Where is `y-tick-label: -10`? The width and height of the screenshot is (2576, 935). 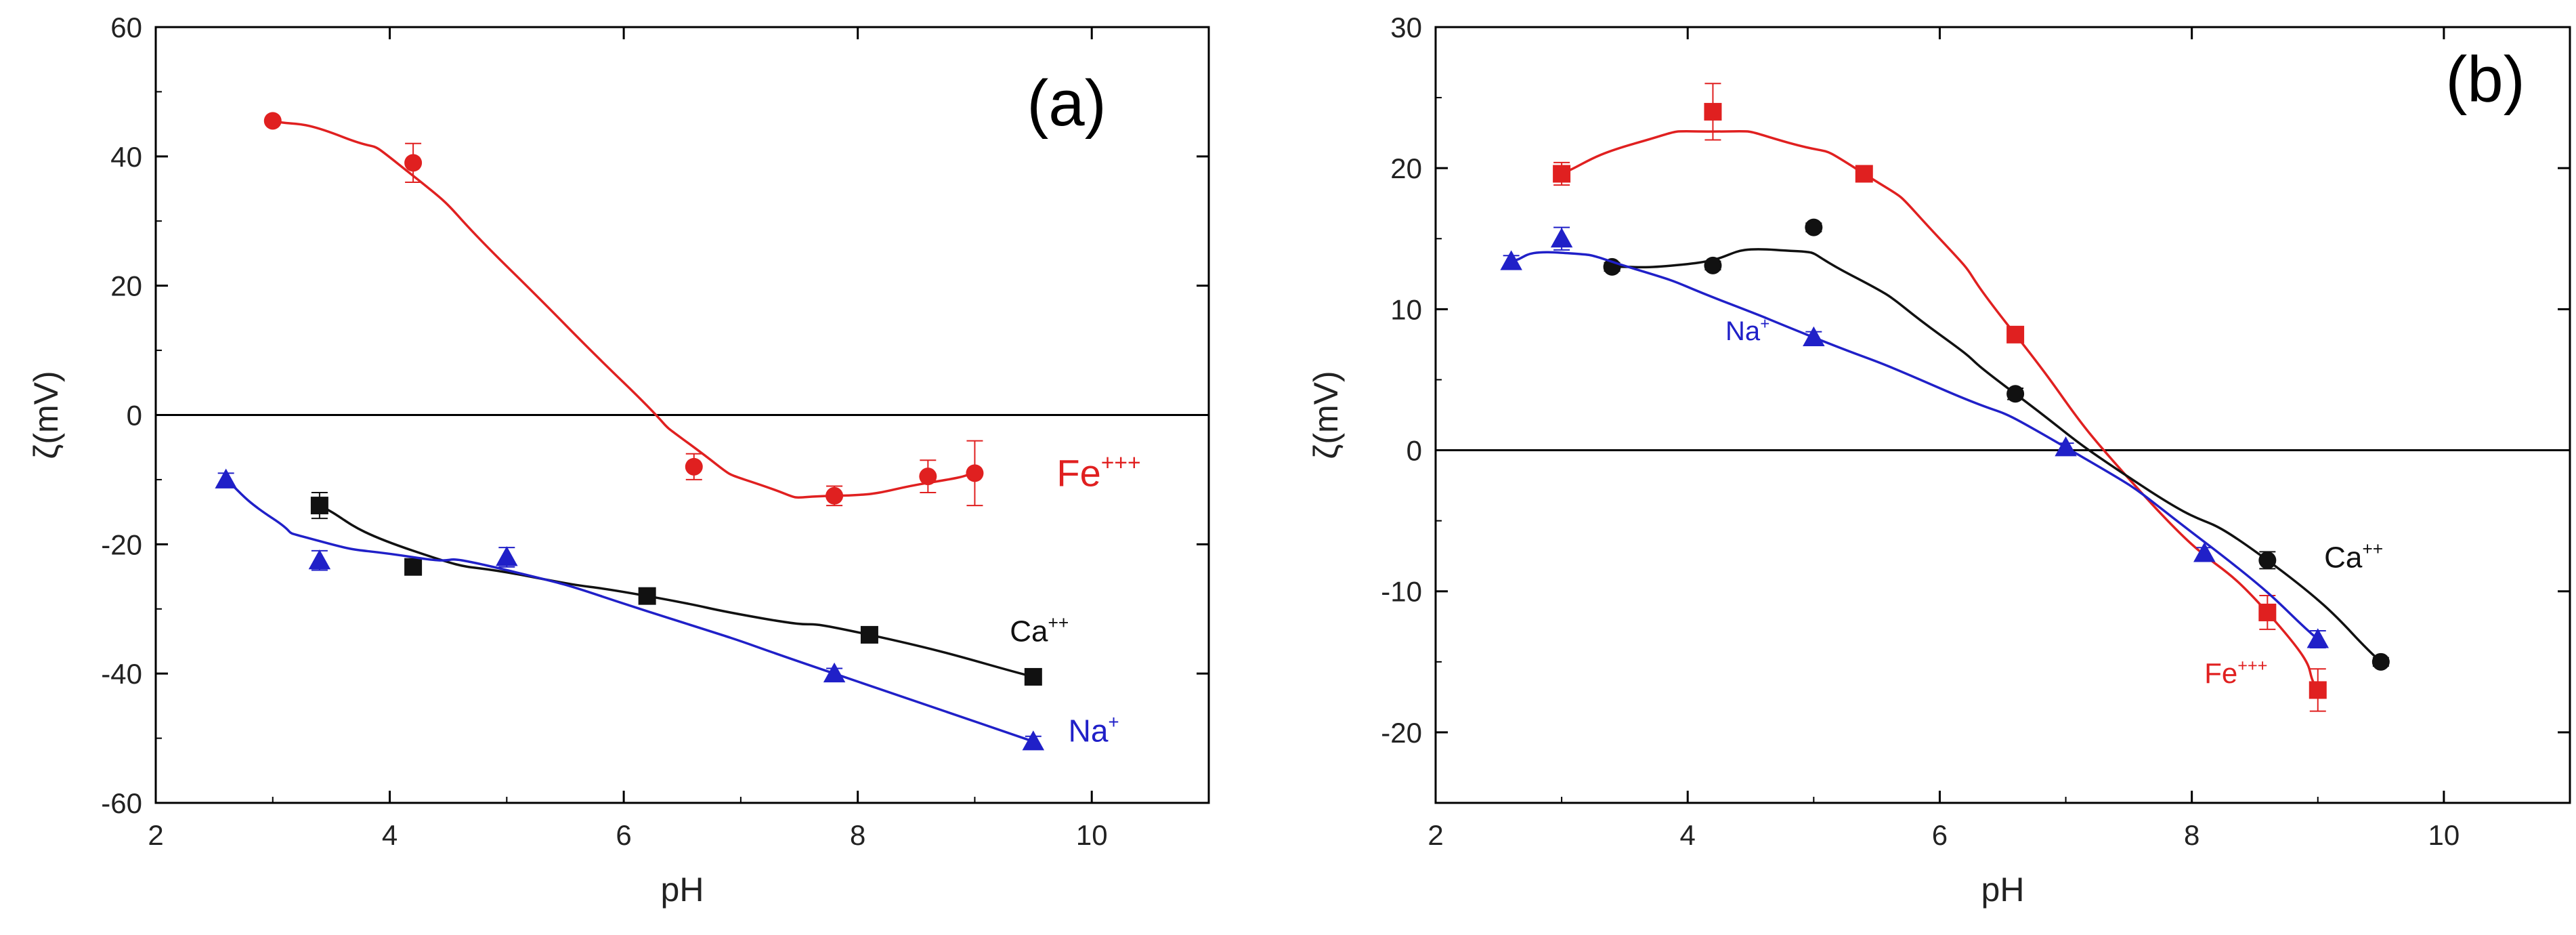 y-tick-label: -10 is located at coordinates (1401, 592).